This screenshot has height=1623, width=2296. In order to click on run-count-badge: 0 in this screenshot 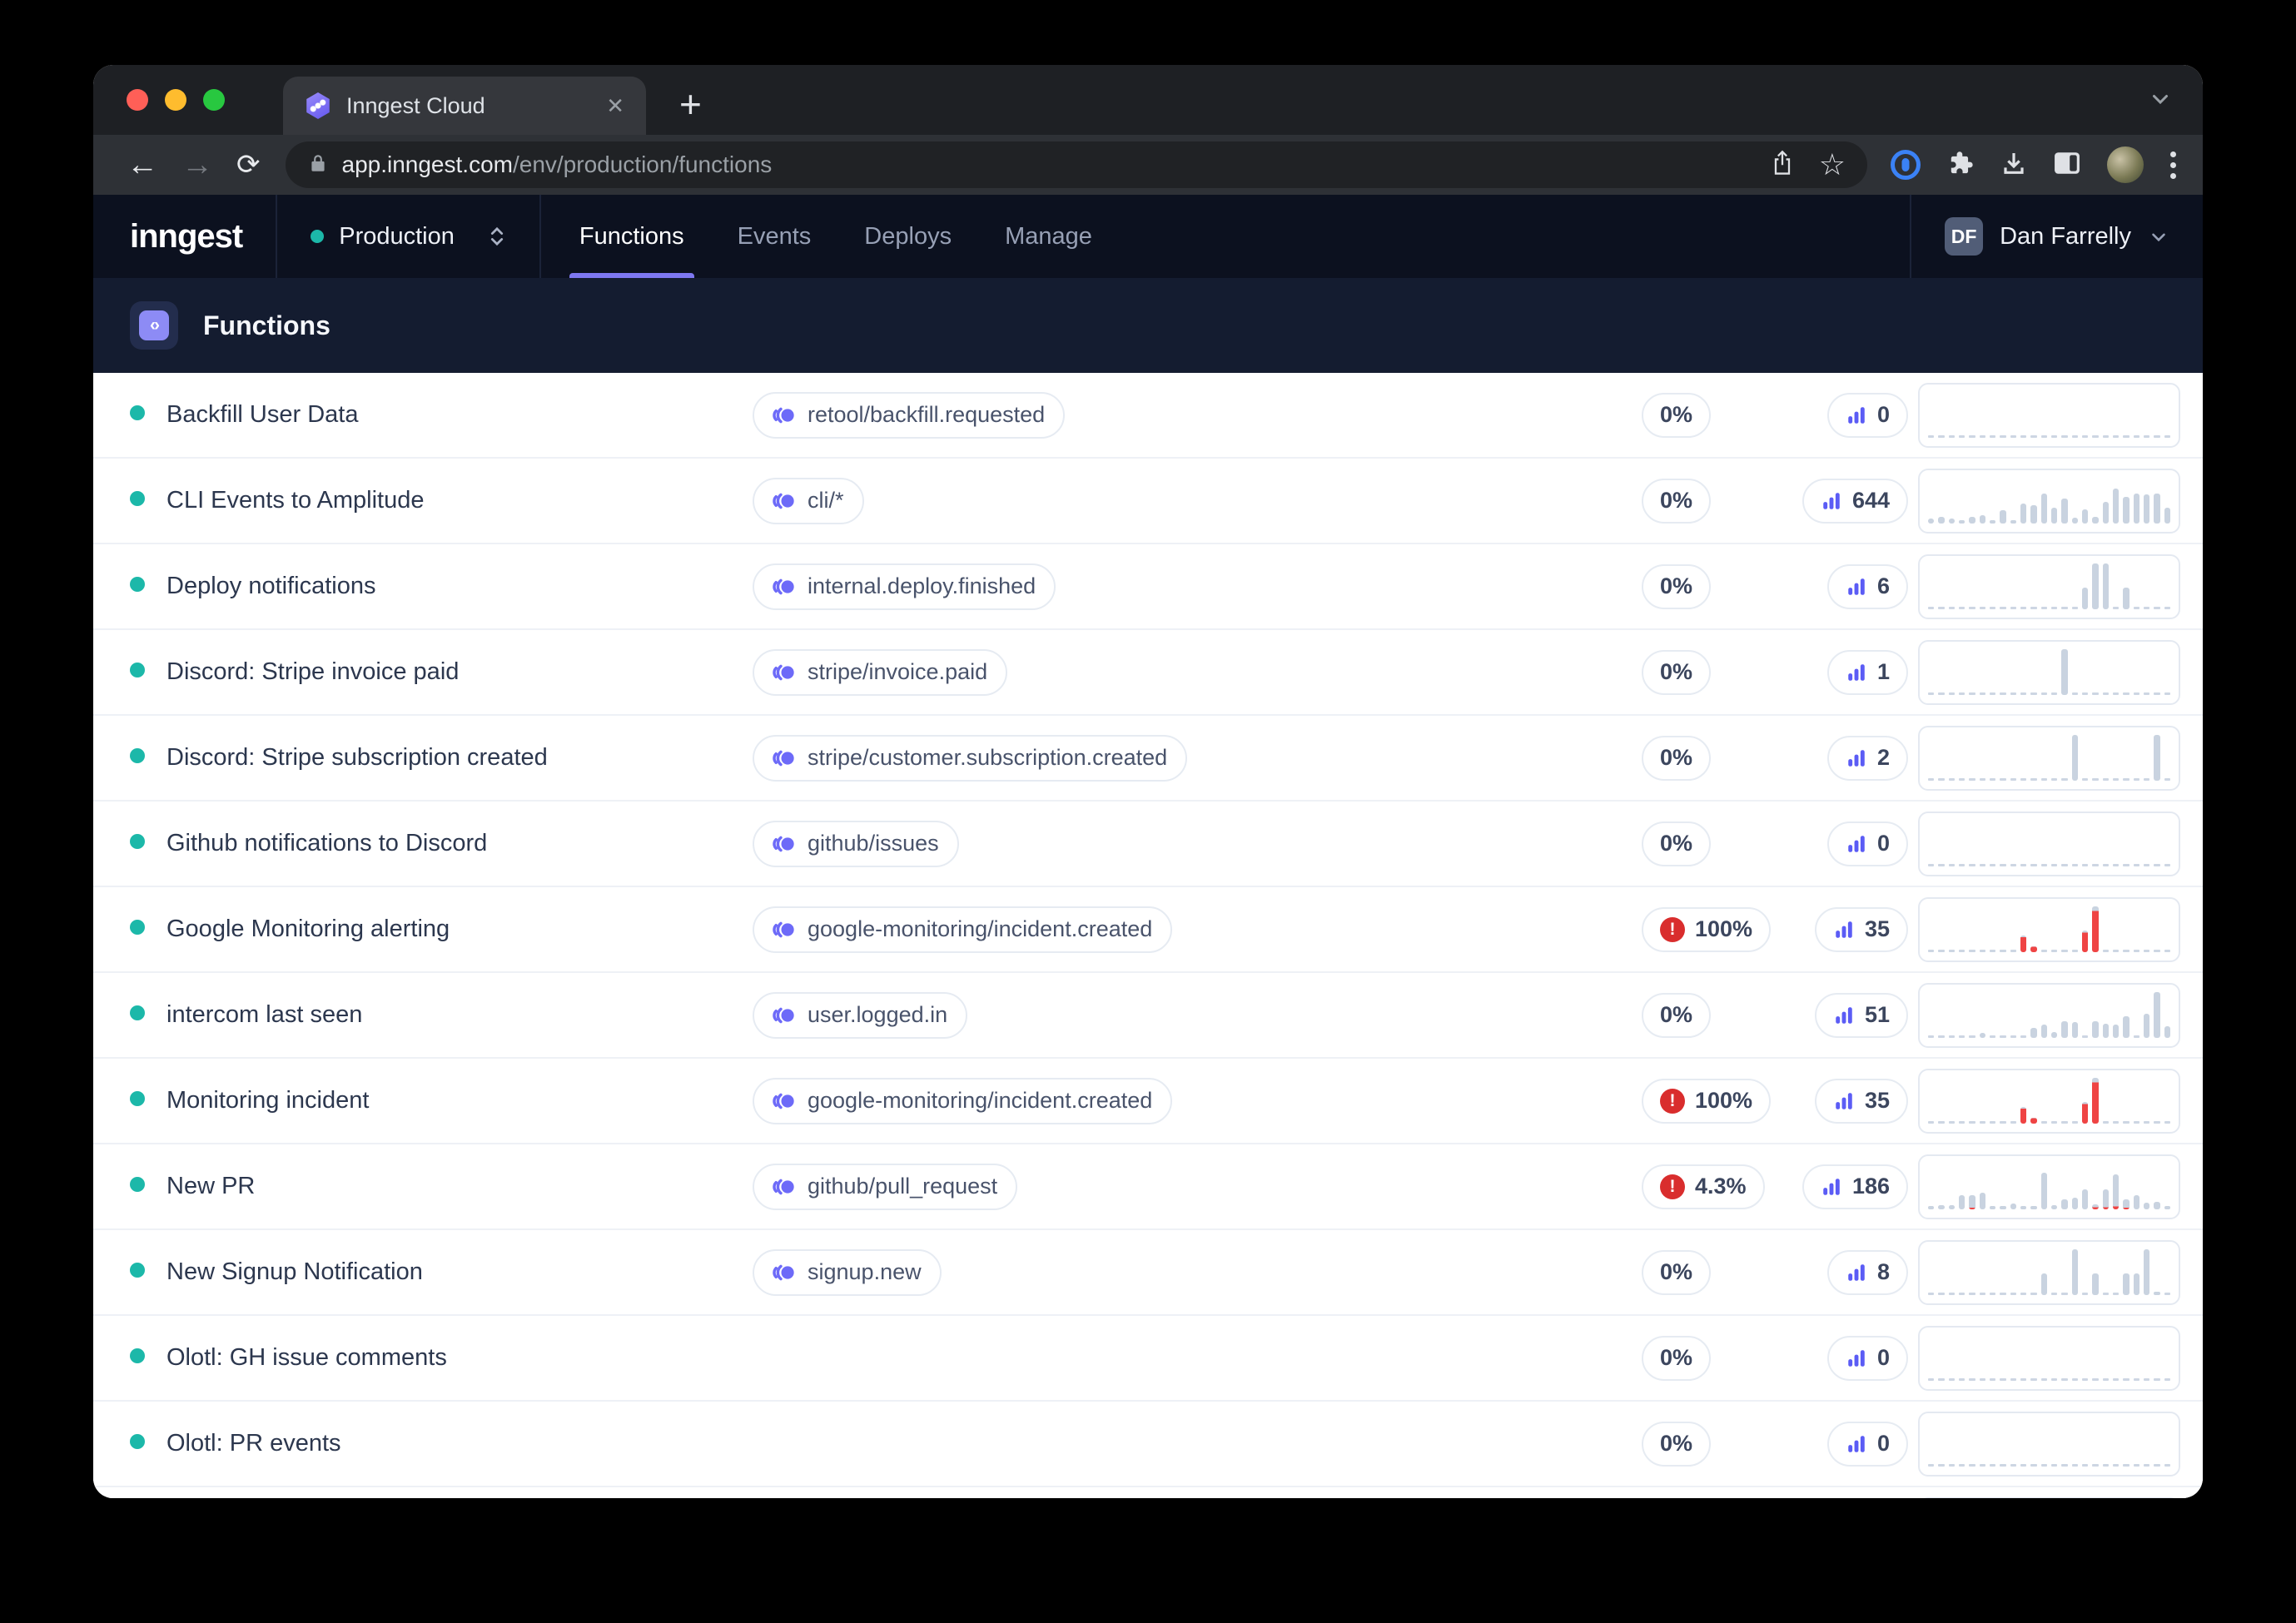, I will do `click(1867, 1358)`.